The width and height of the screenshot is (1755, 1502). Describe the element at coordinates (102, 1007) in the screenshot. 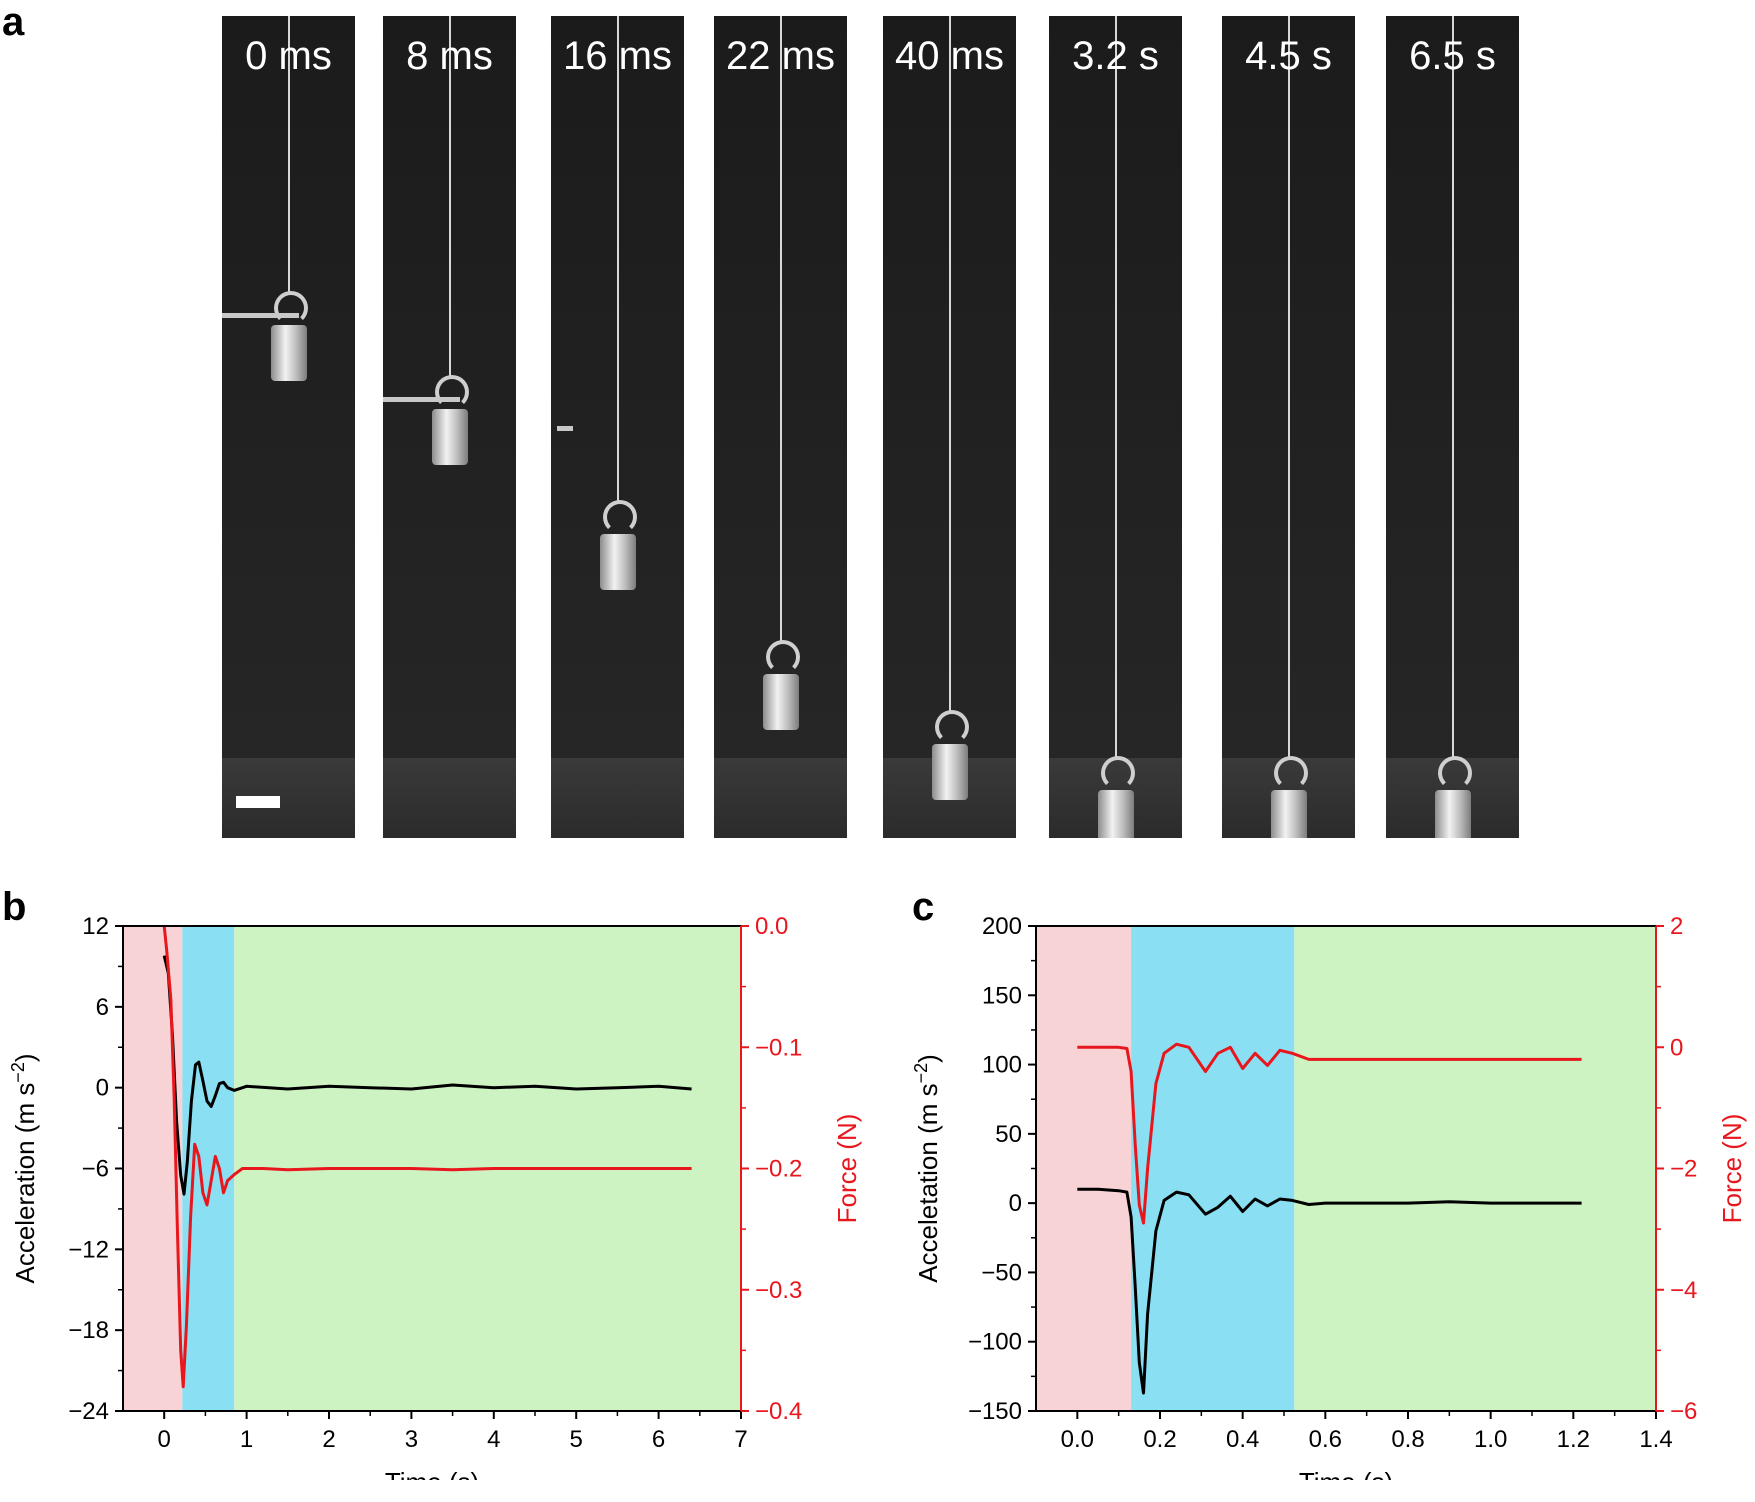

I see `y-tick-label: 6` at that location.